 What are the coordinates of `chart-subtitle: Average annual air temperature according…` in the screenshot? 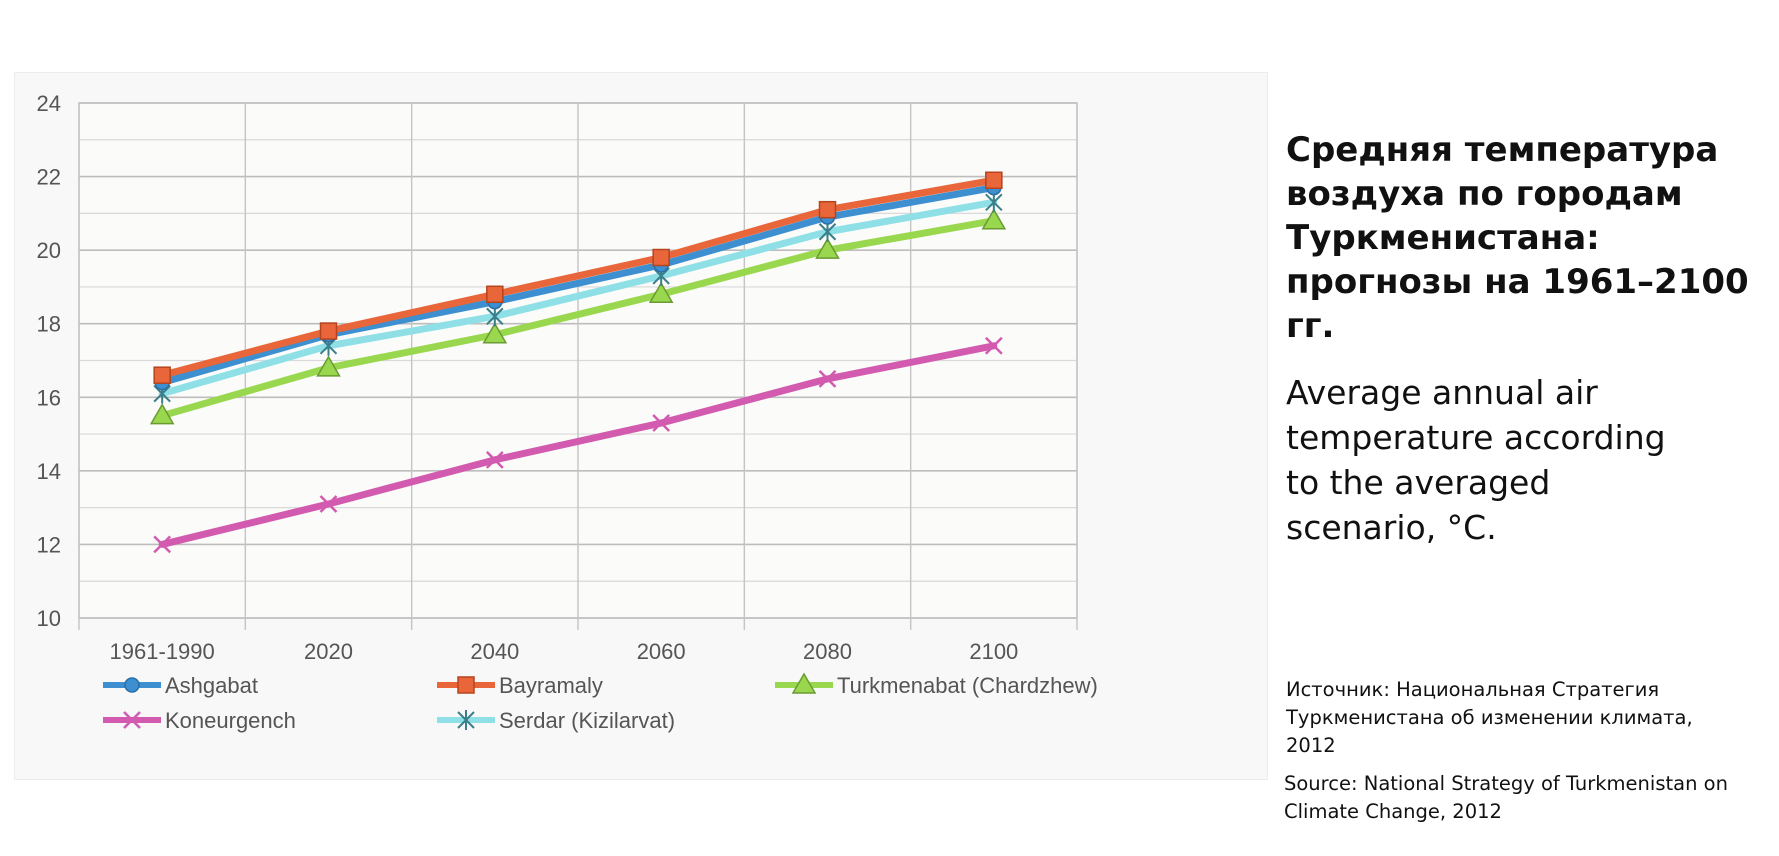 It's located at (1476, 460).